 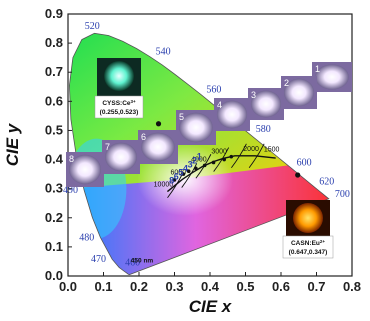 I want to click on y-tick-label: 0.9, so click(x=54, y=13).